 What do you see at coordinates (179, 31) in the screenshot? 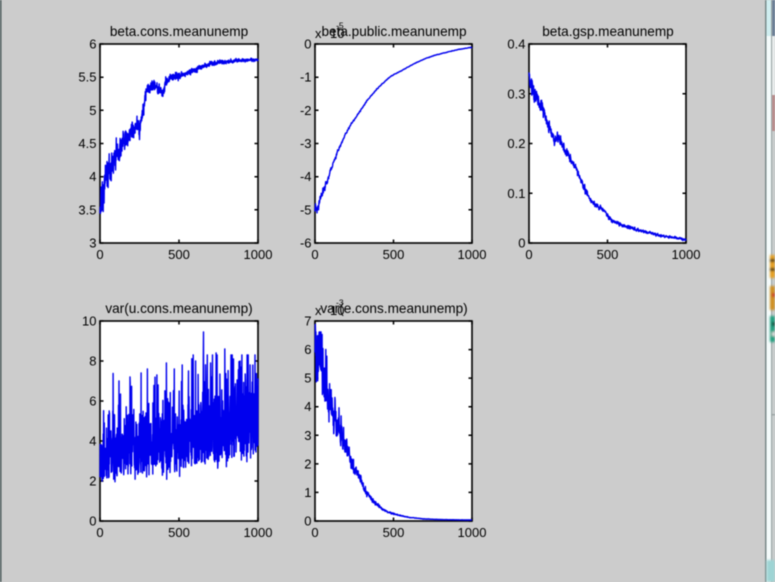
I see `svg-text: beta.cons.meanunemp` at bounding box center [179, 31].